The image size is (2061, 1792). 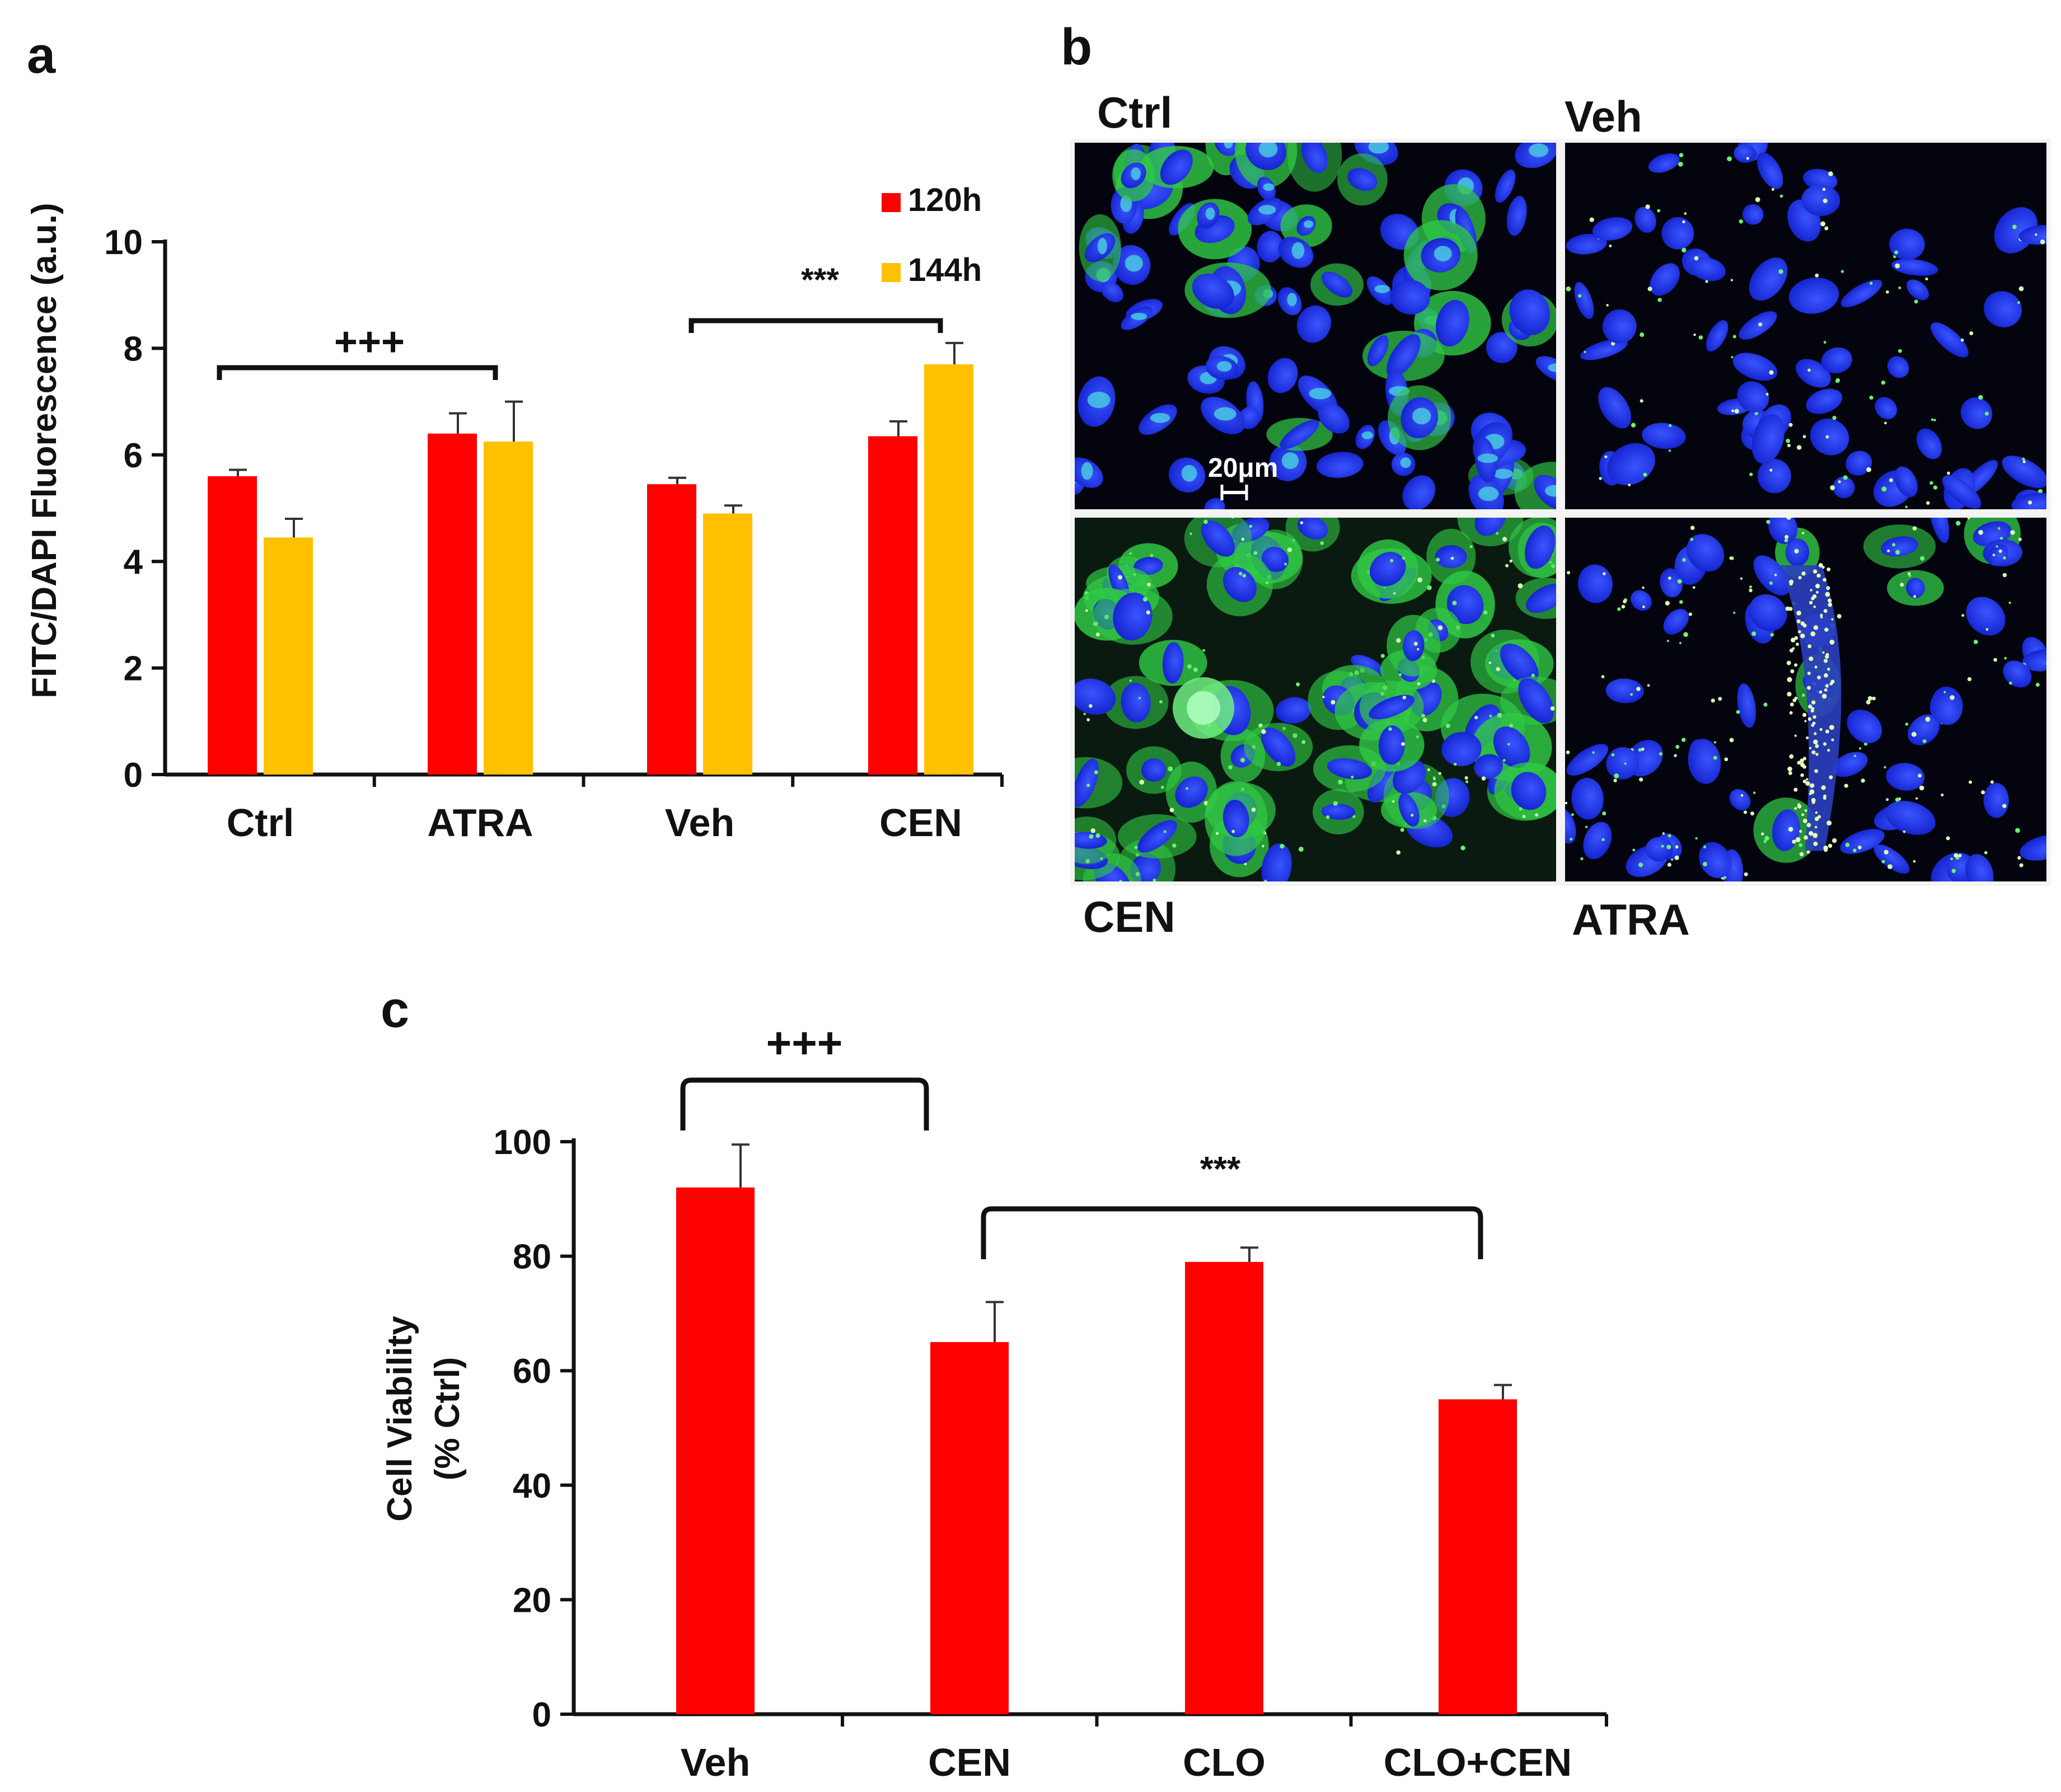 What do you see at coordinates (1129, 916) in the screenshot?
I see `micrograph-label-cen: CEN` at bounding box center [1129, 916].